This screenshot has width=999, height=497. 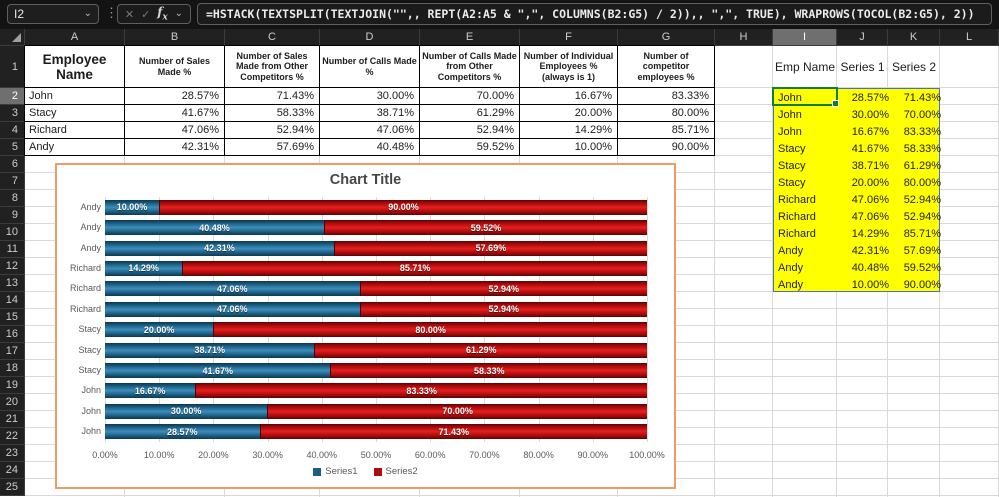 I want to click on bar-segment-series1: 40.48%, so click(x=214, y=228).